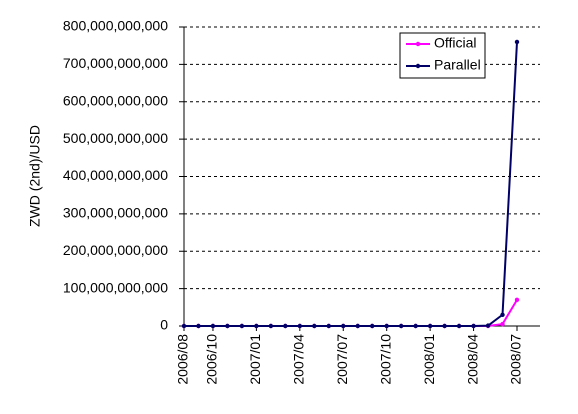 This screenshot has width=578, height=414. What do you see at coordinates (183, 359) in the screenshot?
I see `x-tick-label: 2006/08` at bounding box center [183, 359].